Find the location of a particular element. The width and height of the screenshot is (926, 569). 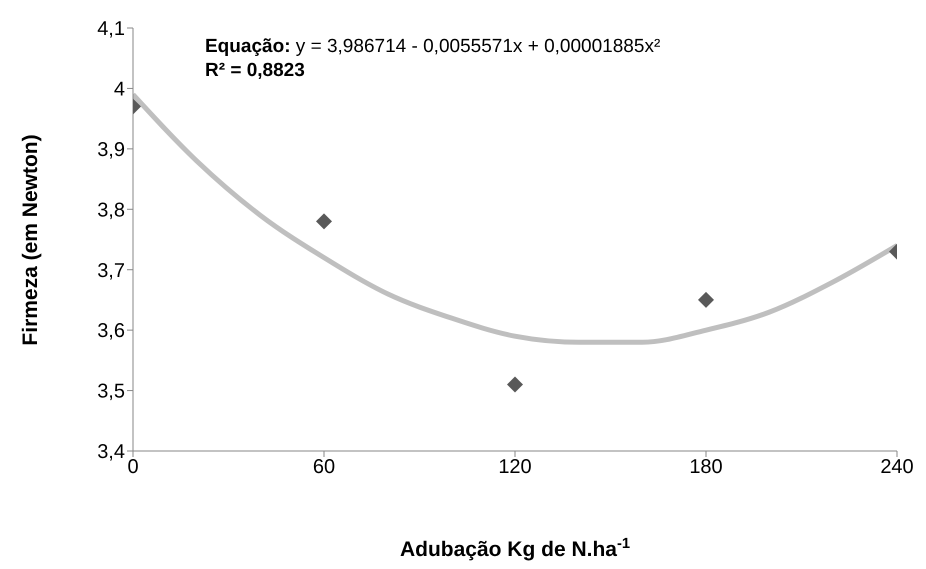

annotation: R² = 0,8823 is located at coordinates (255, 70).